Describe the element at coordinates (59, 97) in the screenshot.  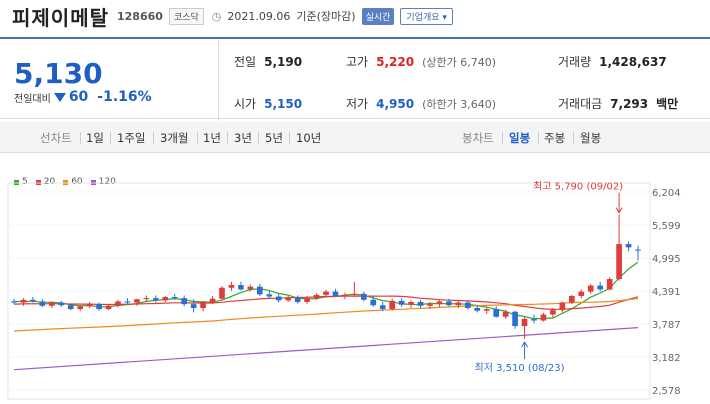
I see `down-arrow-icon` at that location.